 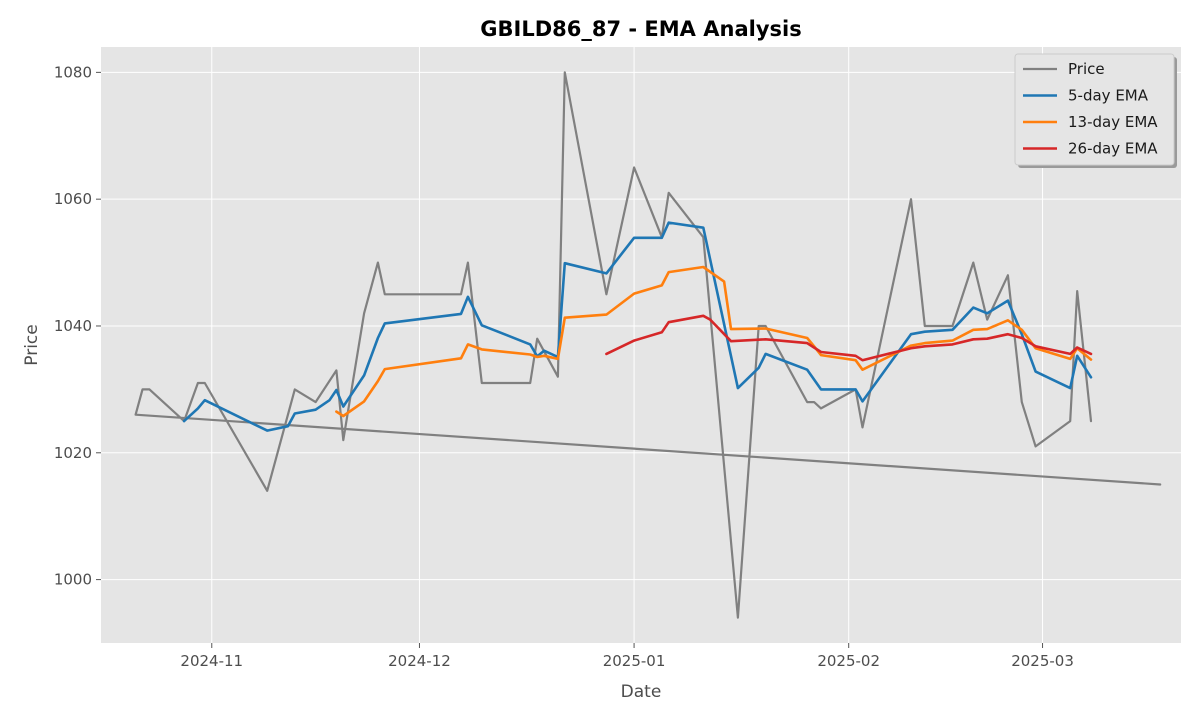 What do you see at coordinates (1108, 96) in the screenshot?
I see `legend-label: 5-day EMA` at bounding box center [1108, 96].